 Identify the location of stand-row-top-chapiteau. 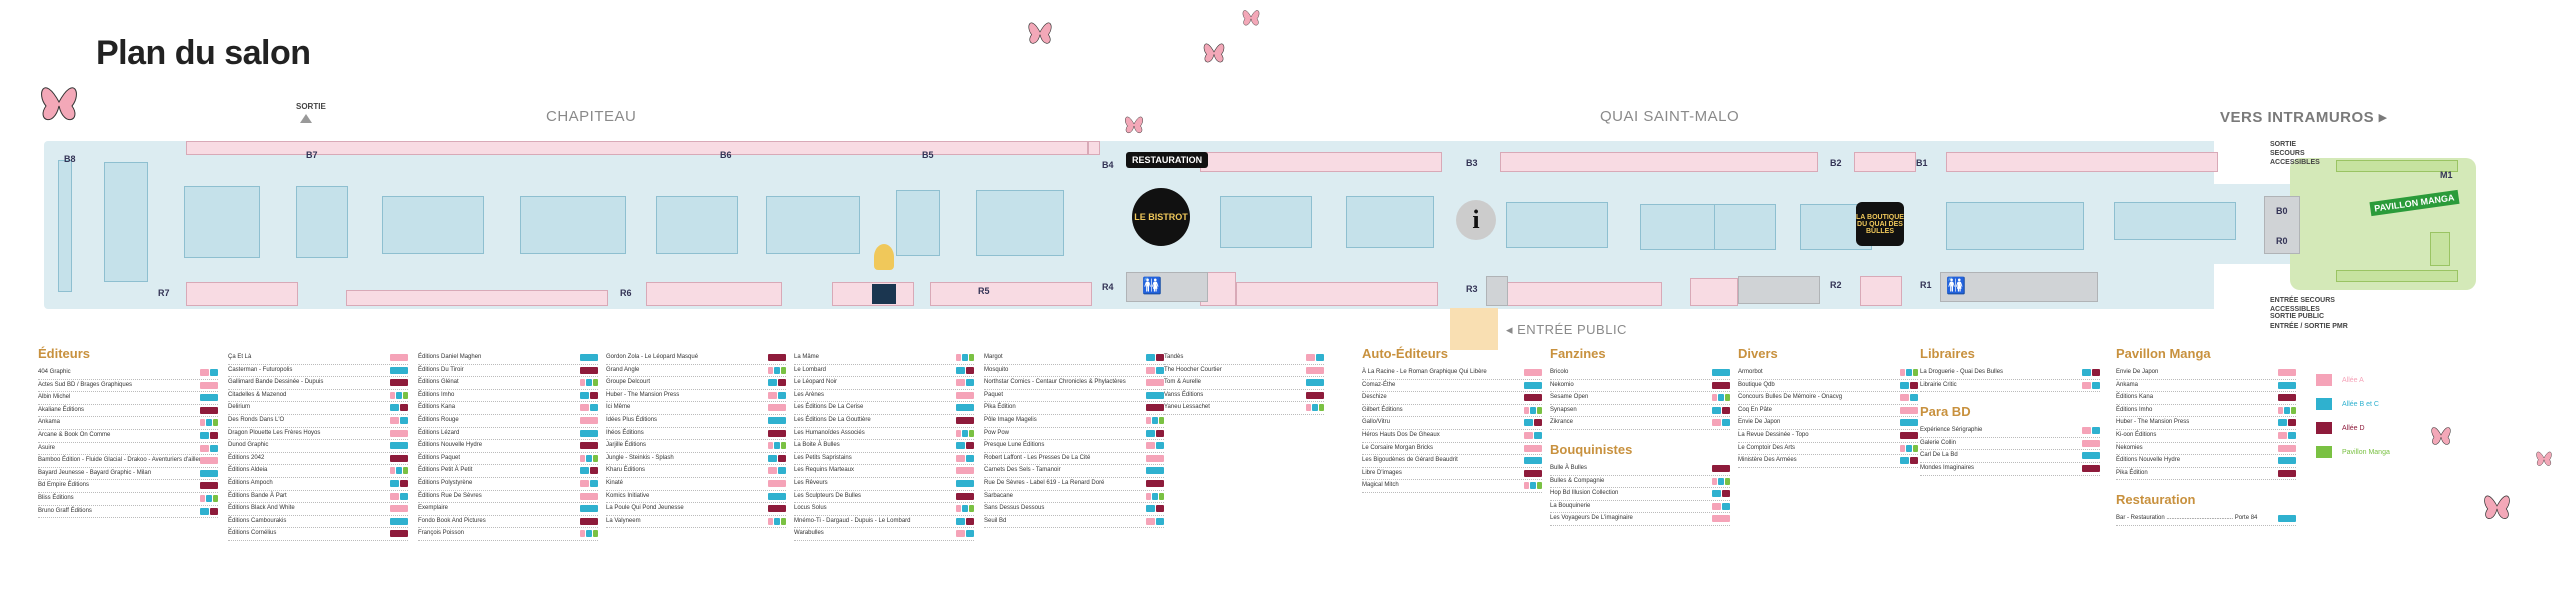
(637, 148).